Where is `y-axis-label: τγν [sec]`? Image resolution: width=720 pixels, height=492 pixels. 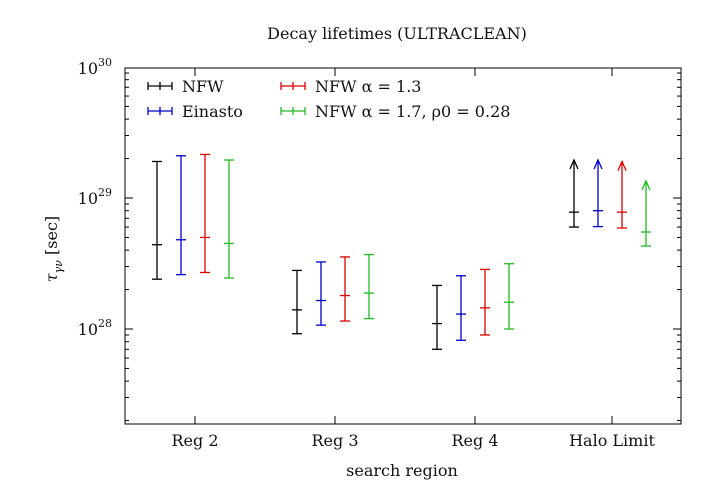
y-axis-label: τγν [sec] is located at coordinates (53, 249).